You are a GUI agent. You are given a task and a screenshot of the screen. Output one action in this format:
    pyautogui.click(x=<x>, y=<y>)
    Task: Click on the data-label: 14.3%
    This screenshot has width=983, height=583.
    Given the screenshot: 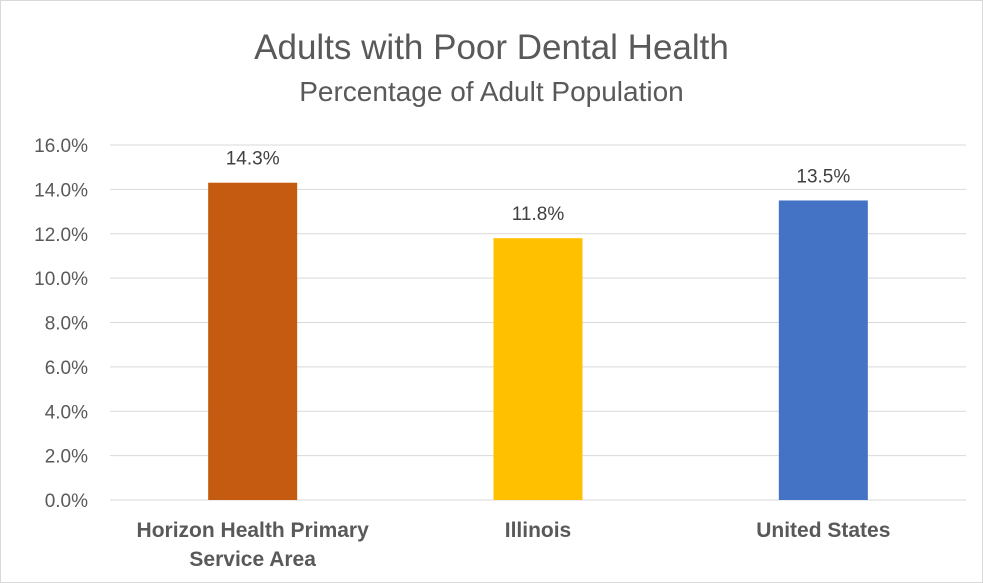 What is the action you would take?
    pyautogui.click(x=253, y=159)
    